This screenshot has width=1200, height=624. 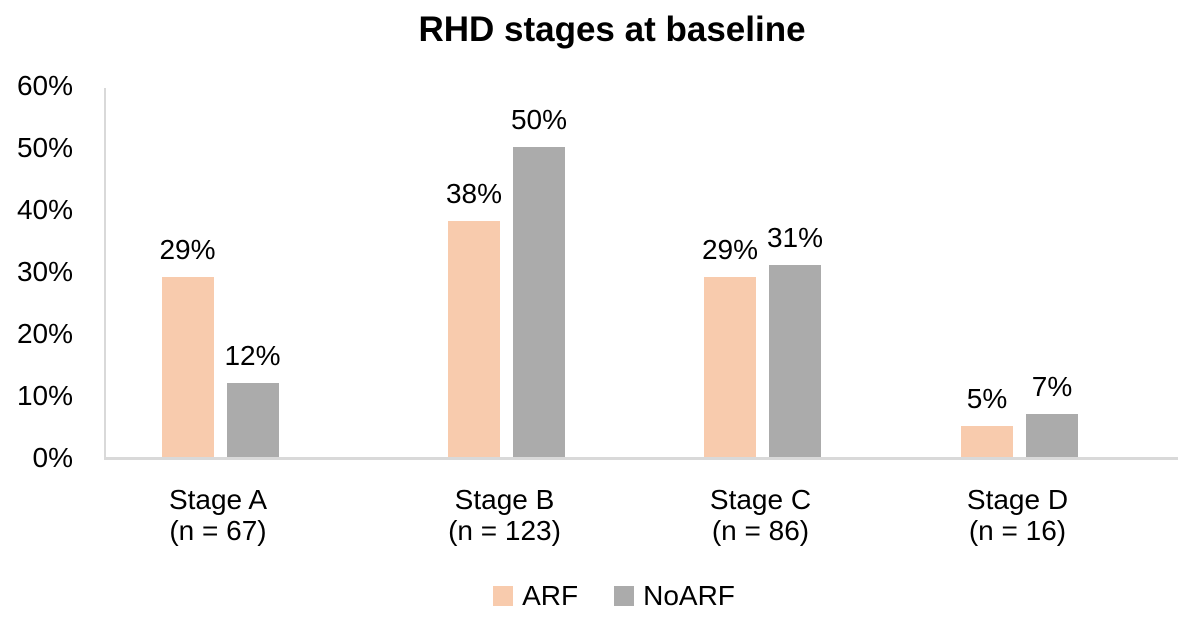 I want to click on data-label-arf-stage-a: 29%, so click(x=187, y=250).